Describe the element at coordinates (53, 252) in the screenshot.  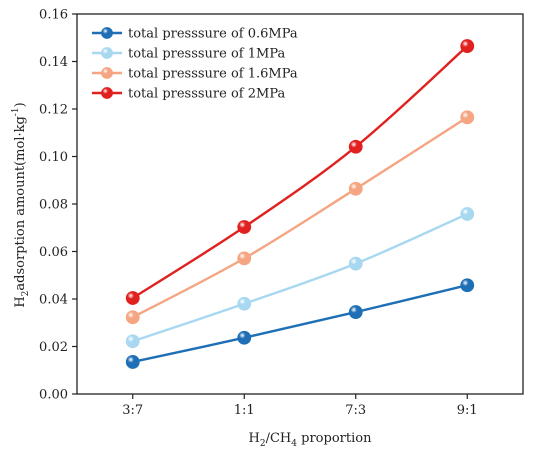
I see `y-tick-label: 0.06` at that location.